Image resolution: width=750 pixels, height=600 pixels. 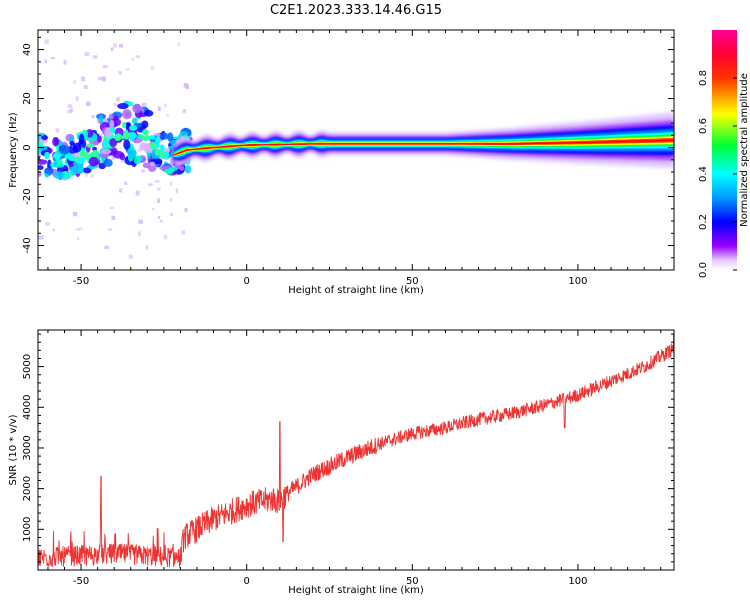 I want to click on spectrogram-y-tick-label: 0, so click(x=27, y=147).